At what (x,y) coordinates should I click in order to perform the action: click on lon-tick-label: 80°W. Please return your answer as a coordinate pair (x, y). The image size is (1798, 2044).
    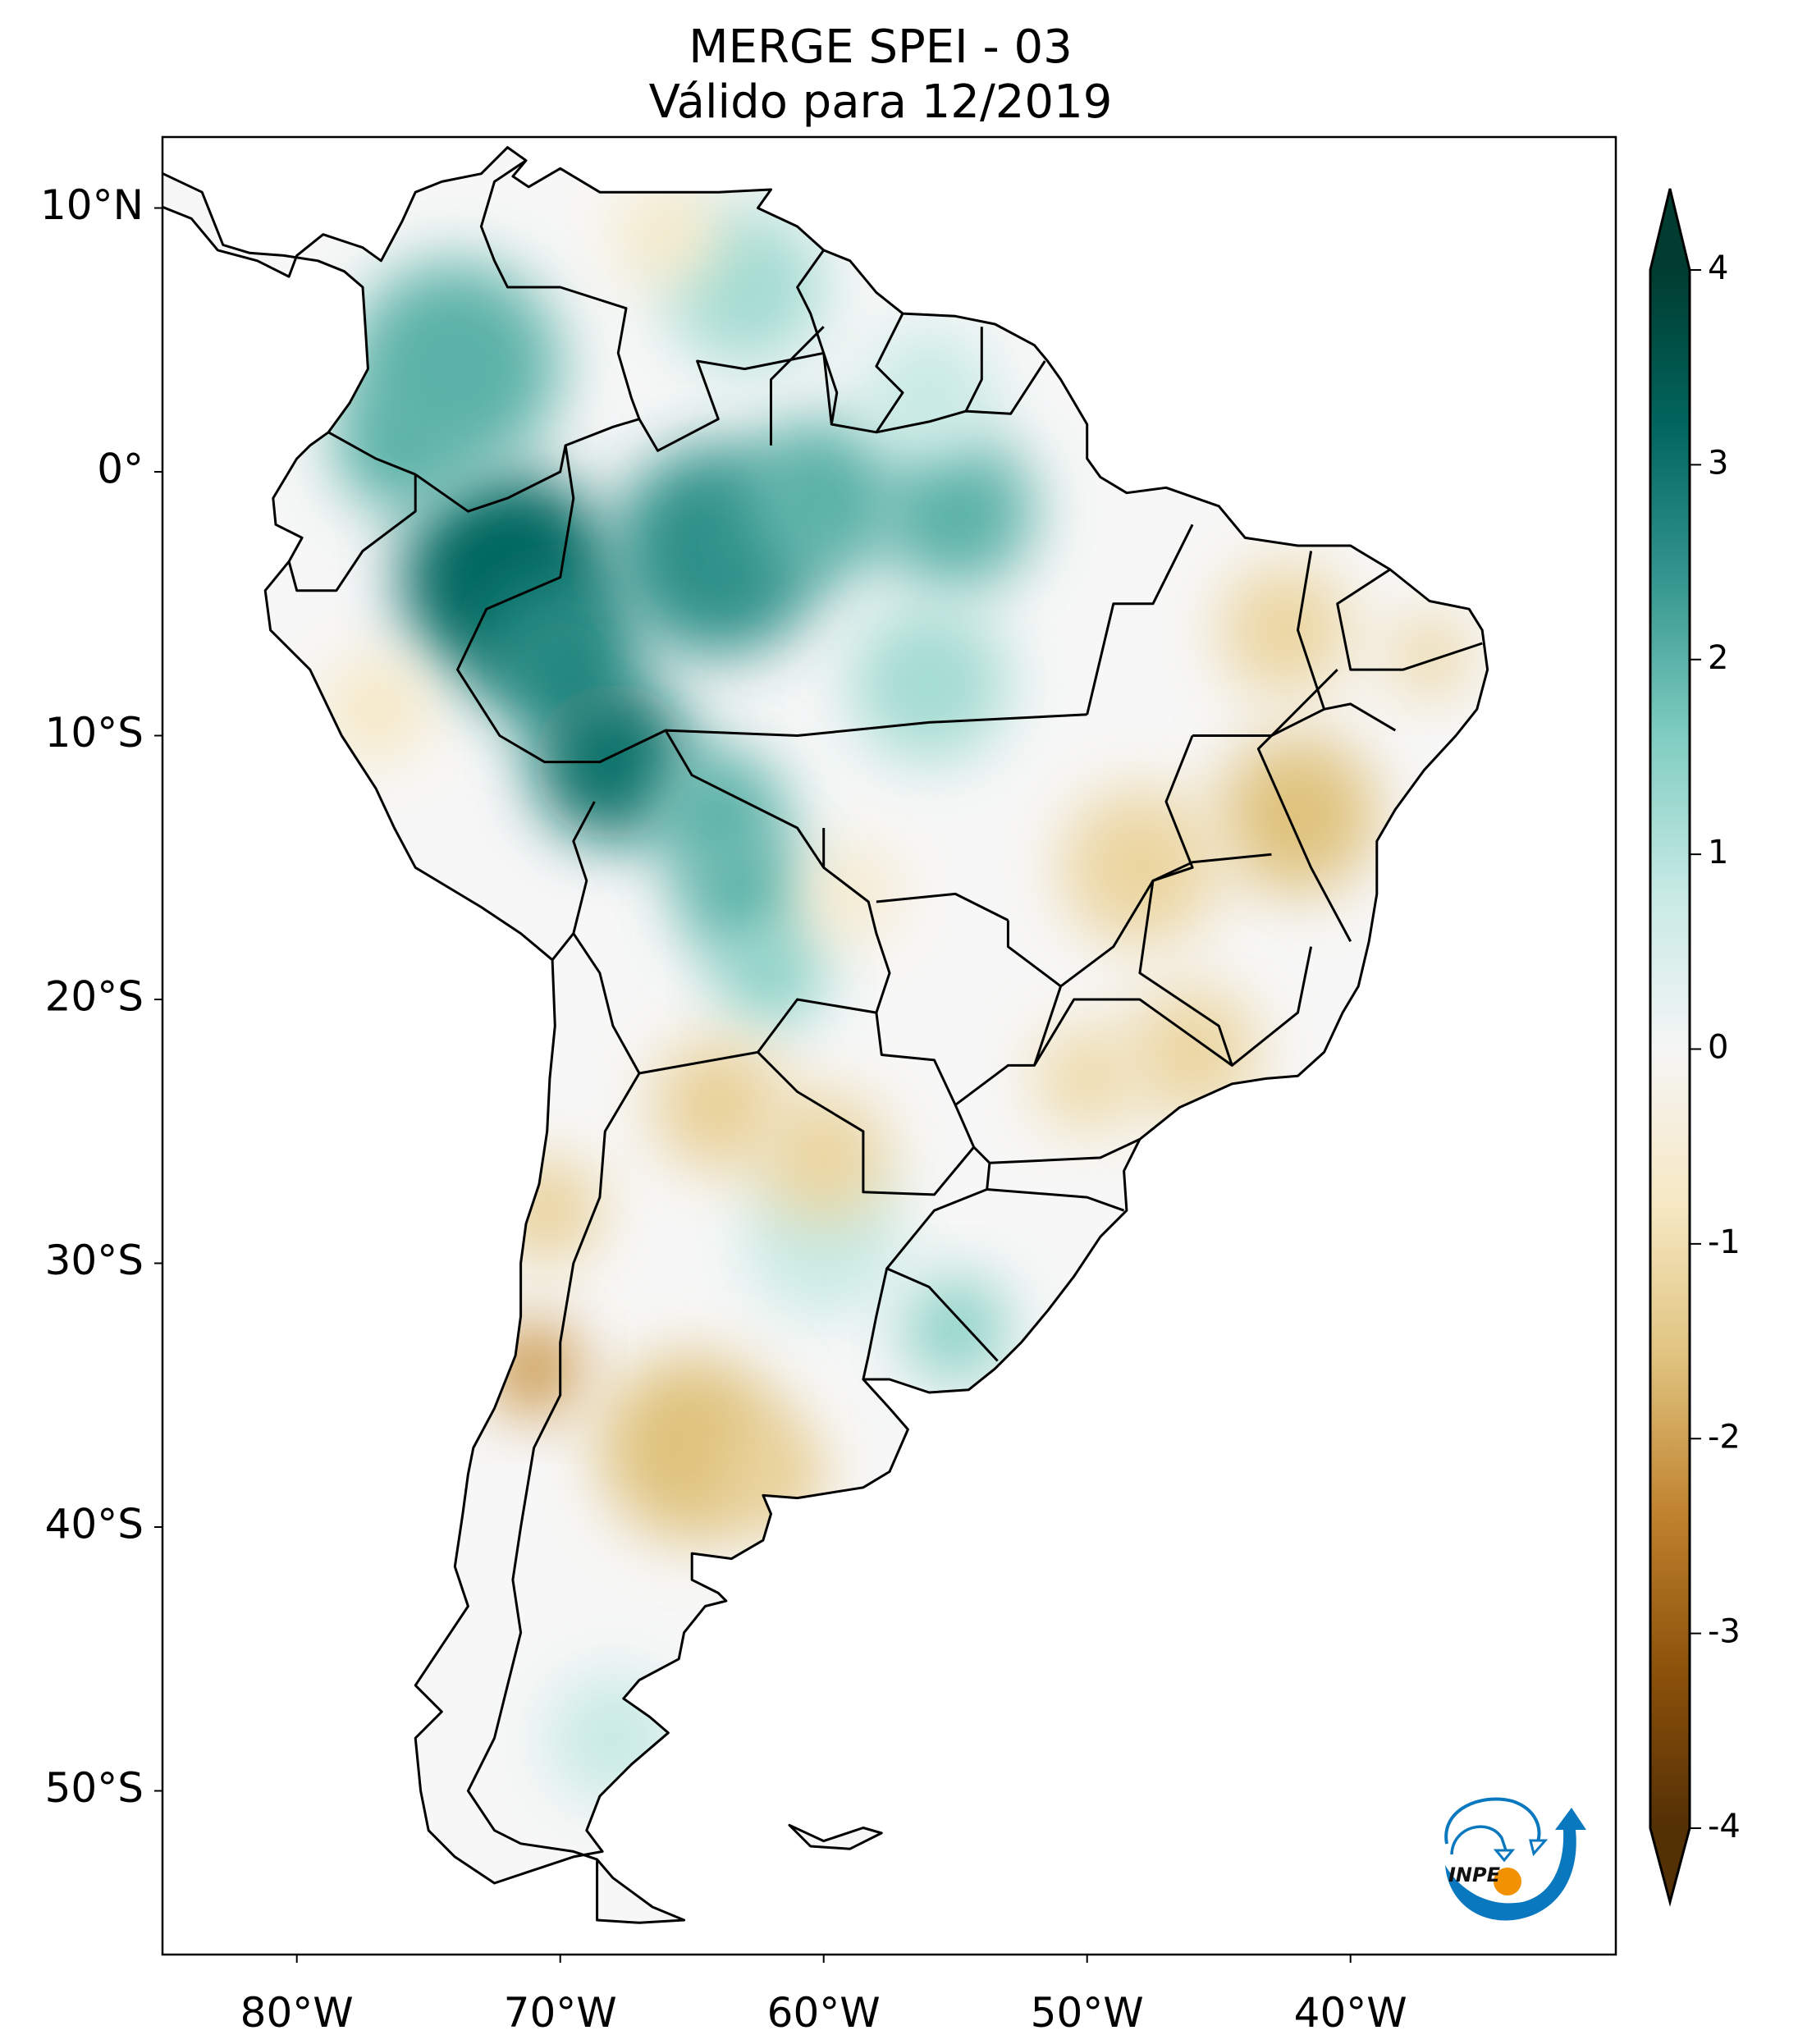
    Looking at the image, I should click on (297, 2013).